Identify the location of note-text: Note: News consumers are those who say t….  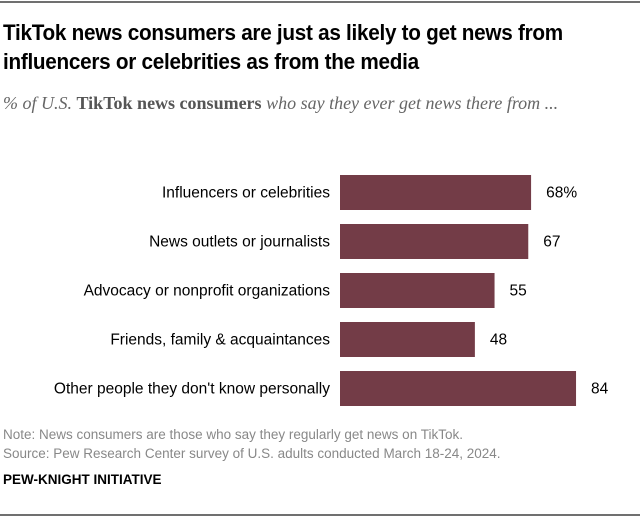
(233, 434).